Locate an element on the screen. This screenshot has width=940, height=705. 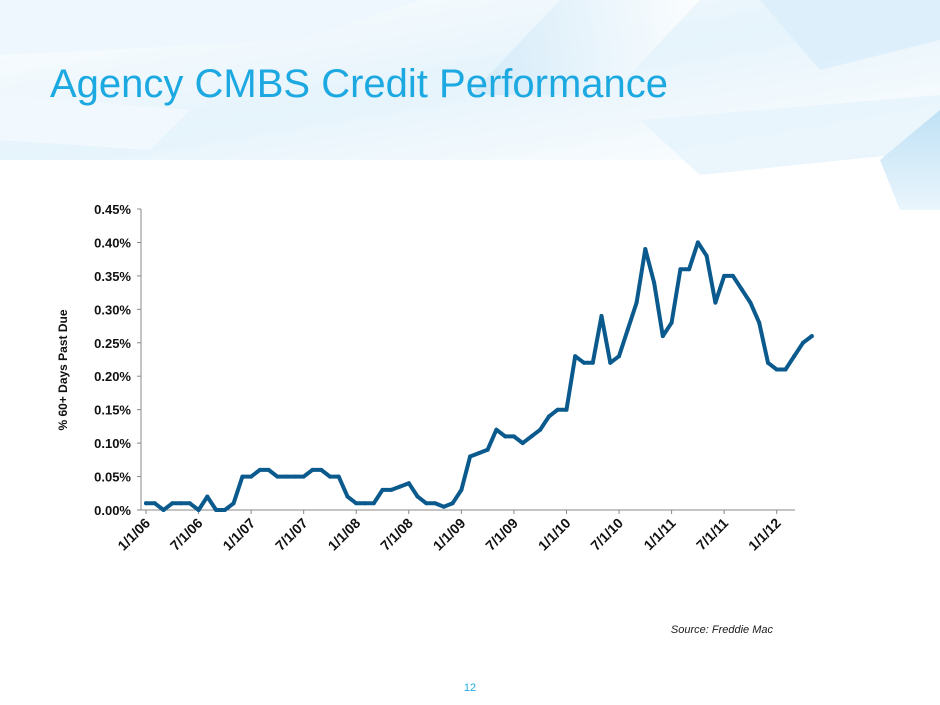
x-tick-label: 7/1/09 is located at coordinates (501, 534).